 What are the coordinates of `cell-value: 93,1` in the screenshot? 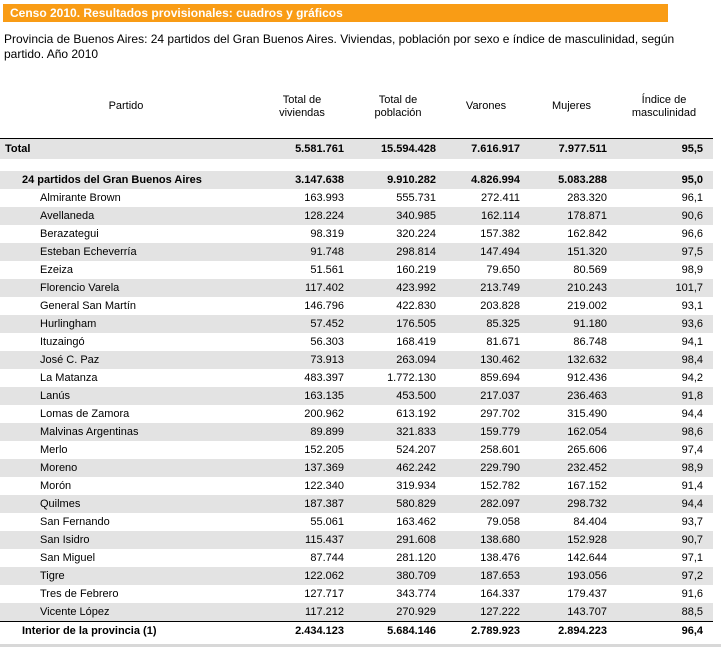 It's located at (692, 306).